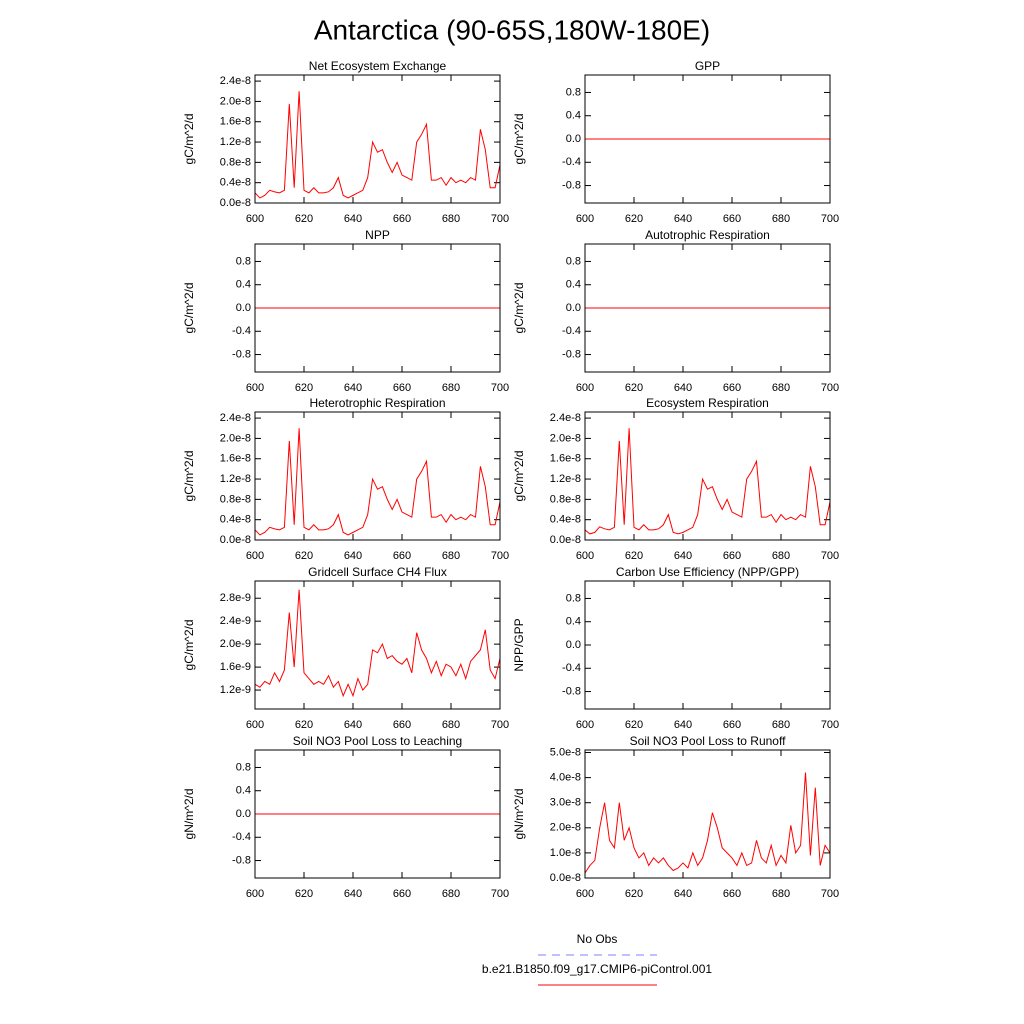 Image resolution: width=1024 pixels, height=1024 pixels. I want to click on legend-label: No Obs, so click(597, 939).